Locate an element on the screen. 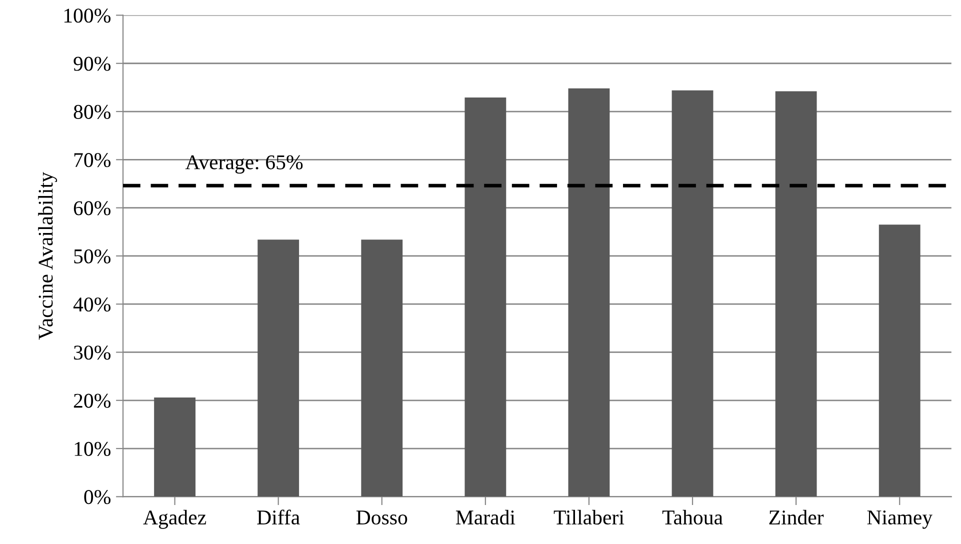  ref-line-label: Average: 65% is located at coordinates (244, 164).